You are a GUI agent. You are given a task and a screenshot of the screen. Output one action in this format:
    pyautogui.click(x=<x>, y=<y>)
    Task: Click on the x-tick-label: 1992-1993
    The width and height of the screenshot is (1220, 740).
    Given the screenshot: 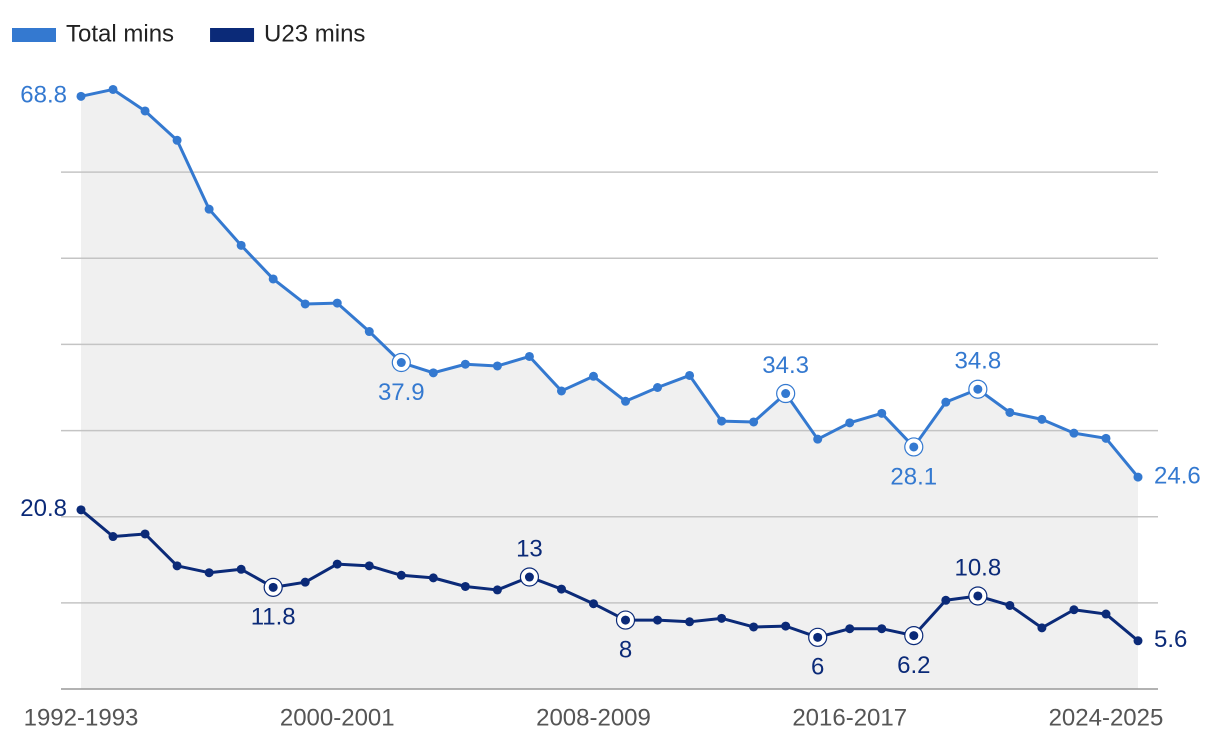 What is the action you would take?
    pyautogui.click(x=81, y=717)
    